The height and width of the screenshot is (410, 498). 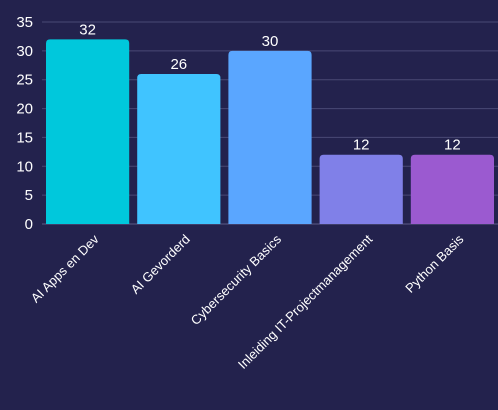 What do you see at coordinates (178, 64) in the screenshot?
I see `data-label: 26` at bounding box center [178, 64].